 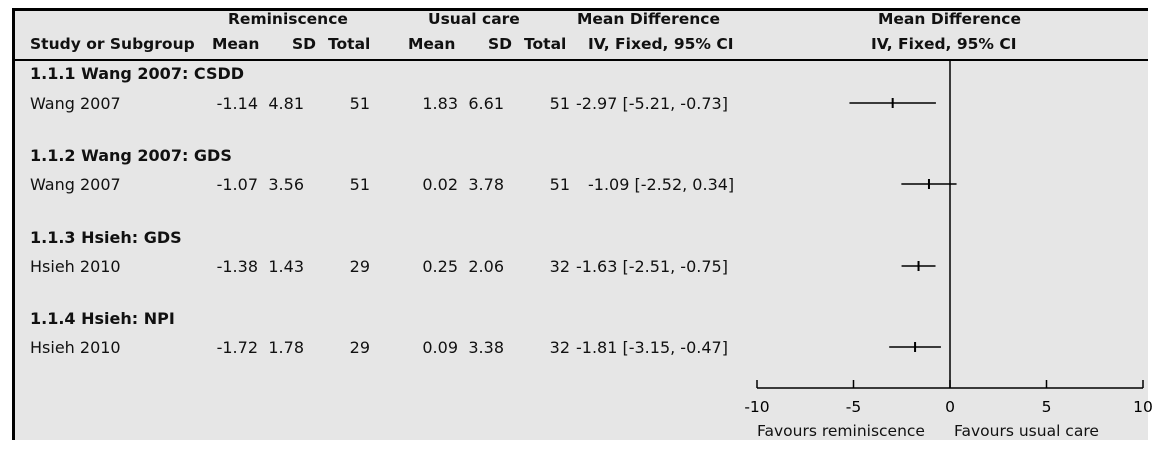 I want to click on header-sd2: SD, so click(x=500, y=44).